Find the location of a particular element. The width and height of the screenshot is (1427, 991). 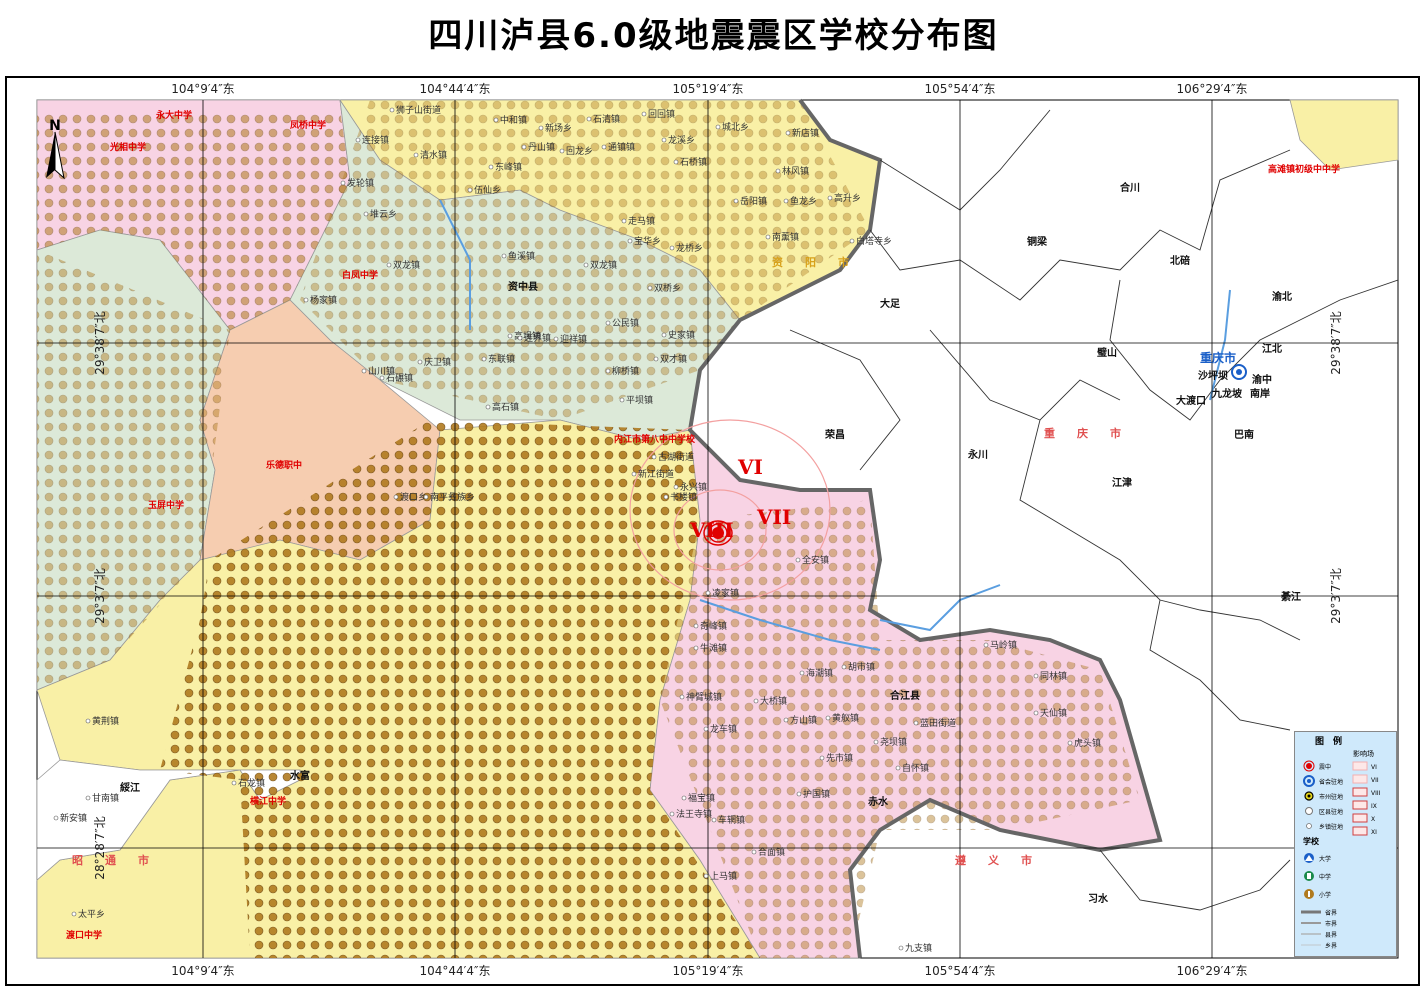

town-label: 双龙镇 is located at coordinates (406, 265).